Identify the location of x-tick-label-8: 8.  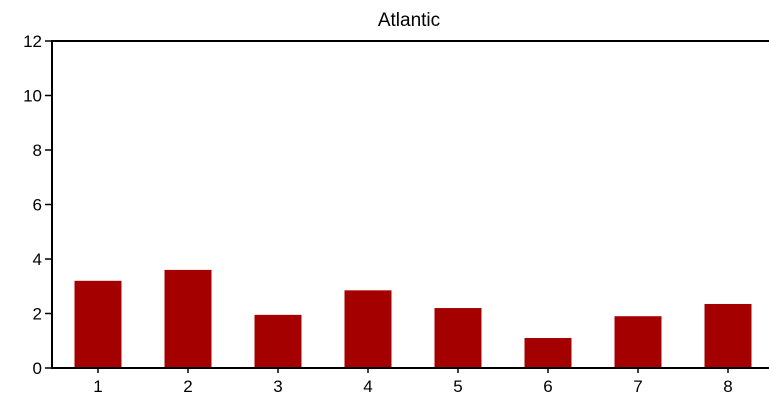
(727, 386).